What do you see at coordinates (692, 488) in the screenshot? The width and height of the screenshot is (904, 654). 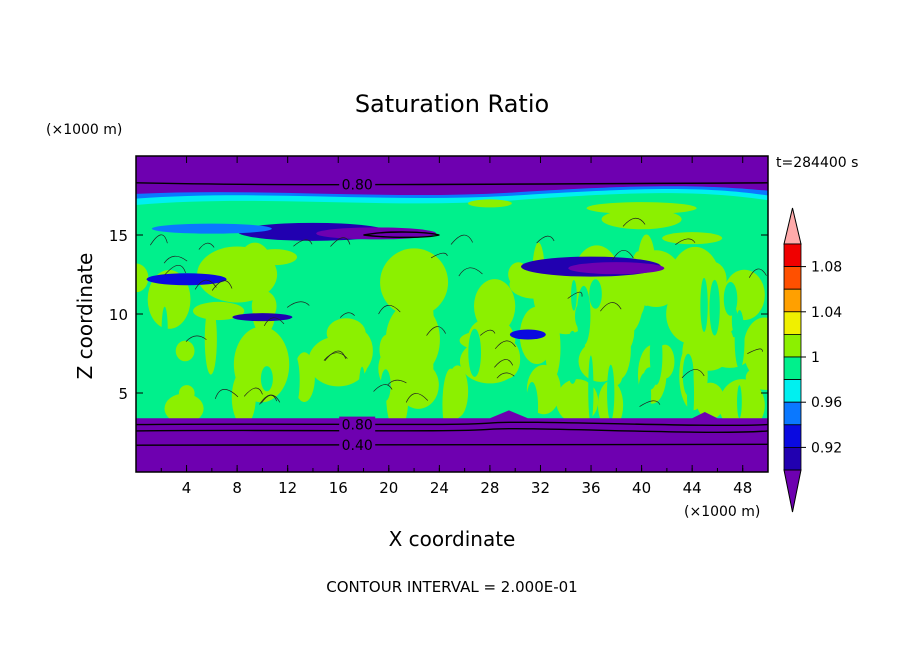 I see `x-tick-label: 44` at bounding box center [692, 488].